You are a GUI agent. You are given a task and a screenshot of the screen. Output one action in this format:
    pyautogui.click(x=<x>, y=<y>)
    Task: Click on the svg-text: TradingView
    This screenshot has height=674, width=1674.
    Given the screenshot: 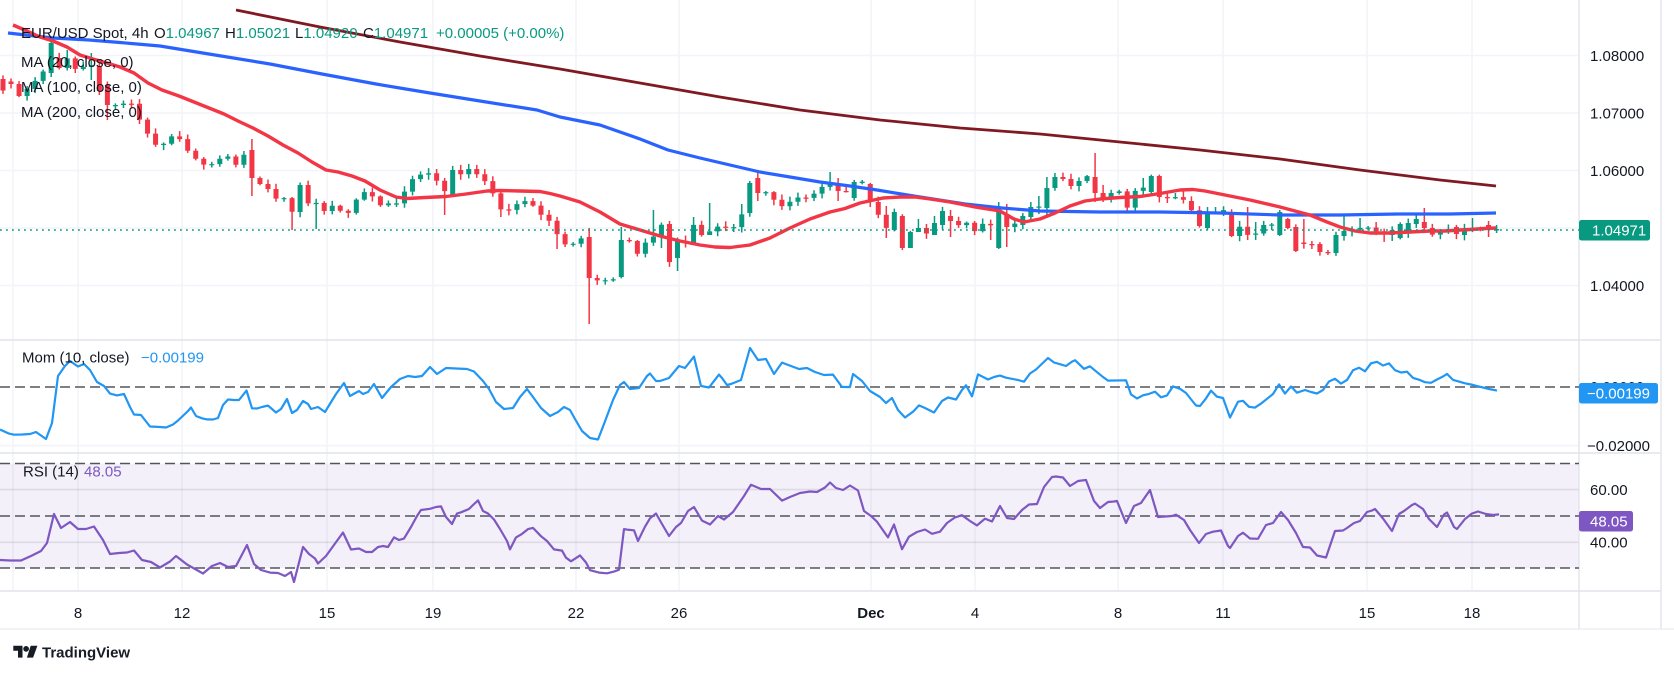 What is the action you would take?
    pyautogui.click(x=86, y=653)
    